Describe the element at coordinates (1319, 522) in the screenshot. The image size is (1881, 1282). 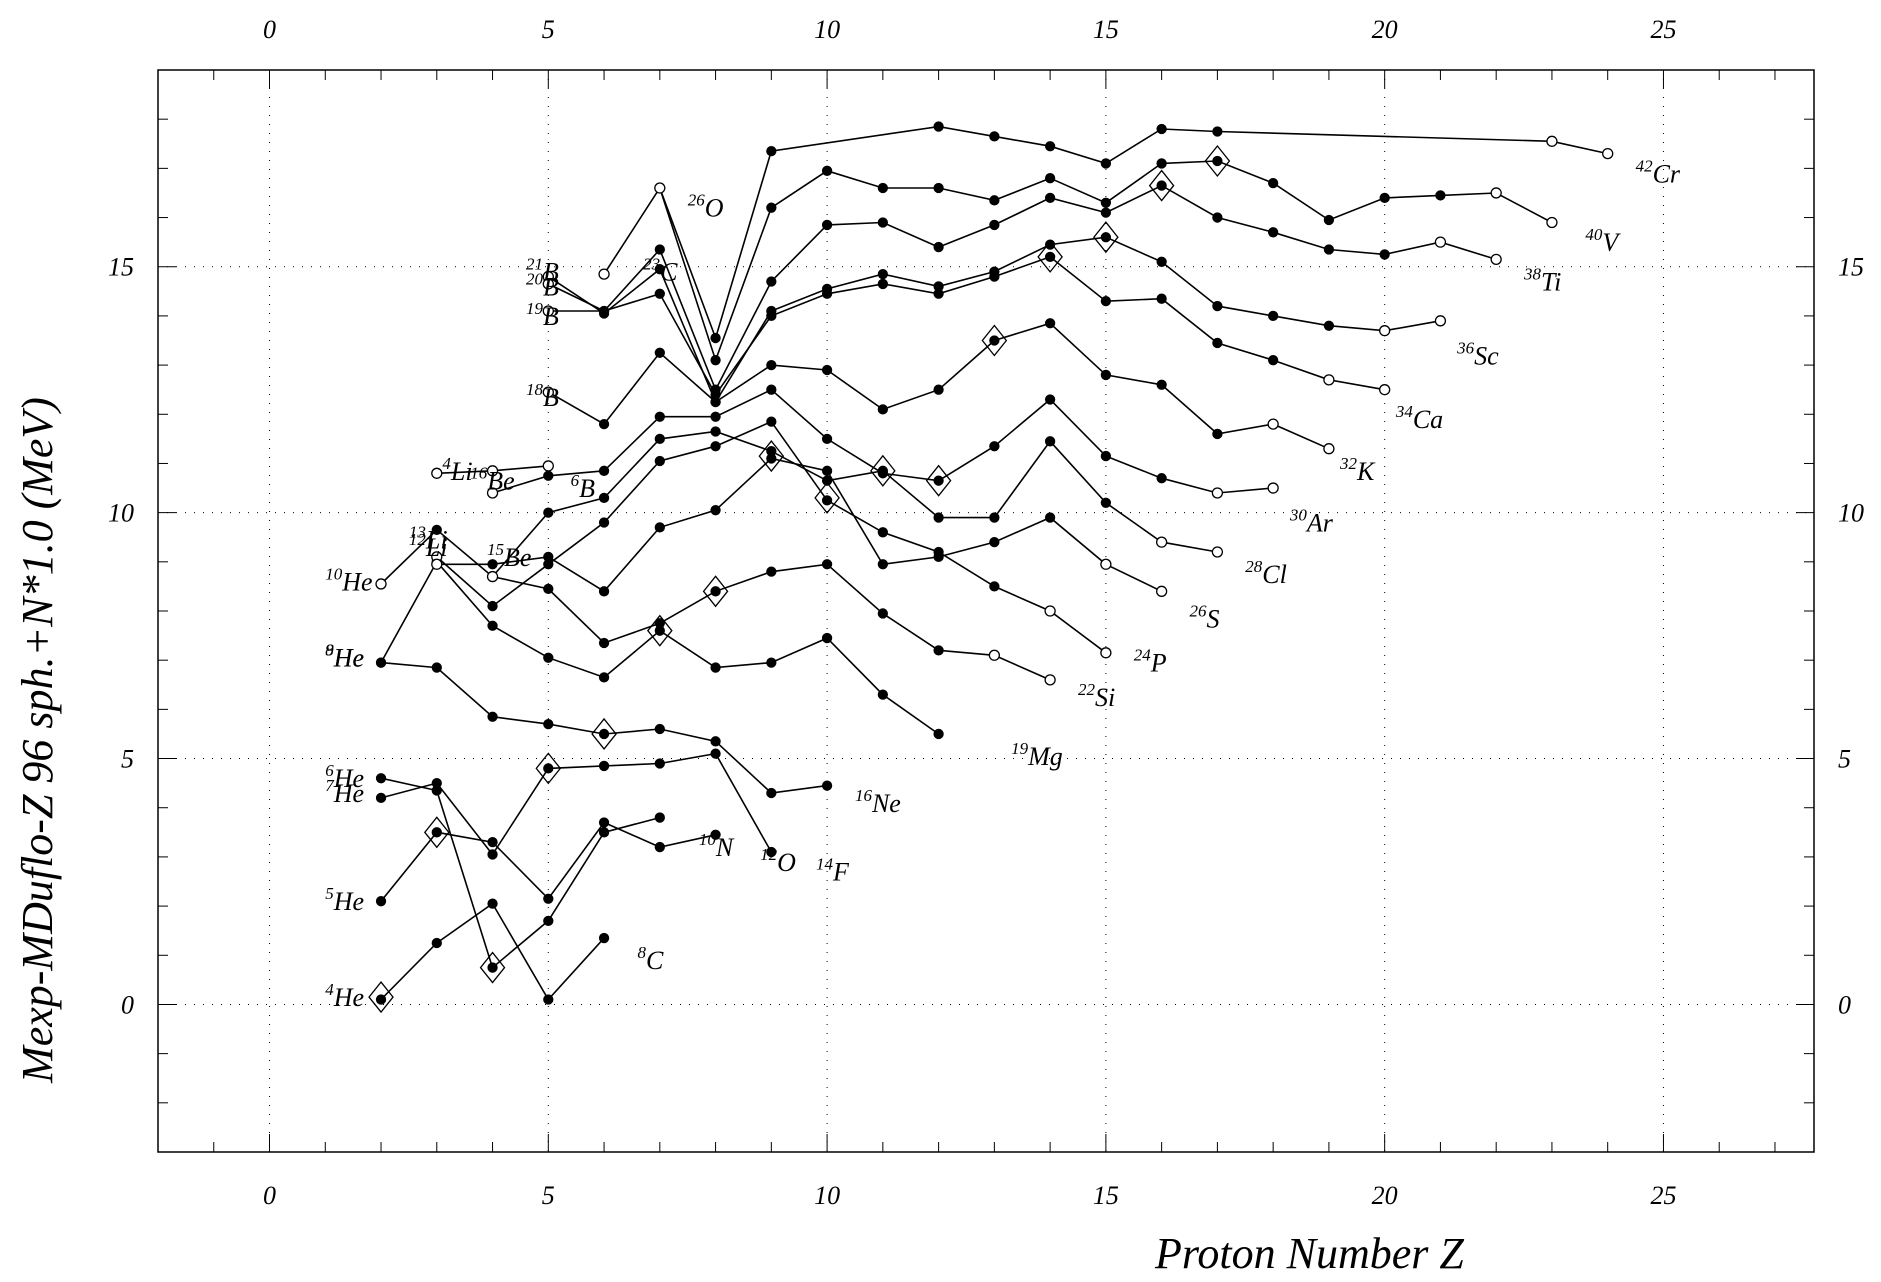
I see `element-symbol: Ar` at that location.